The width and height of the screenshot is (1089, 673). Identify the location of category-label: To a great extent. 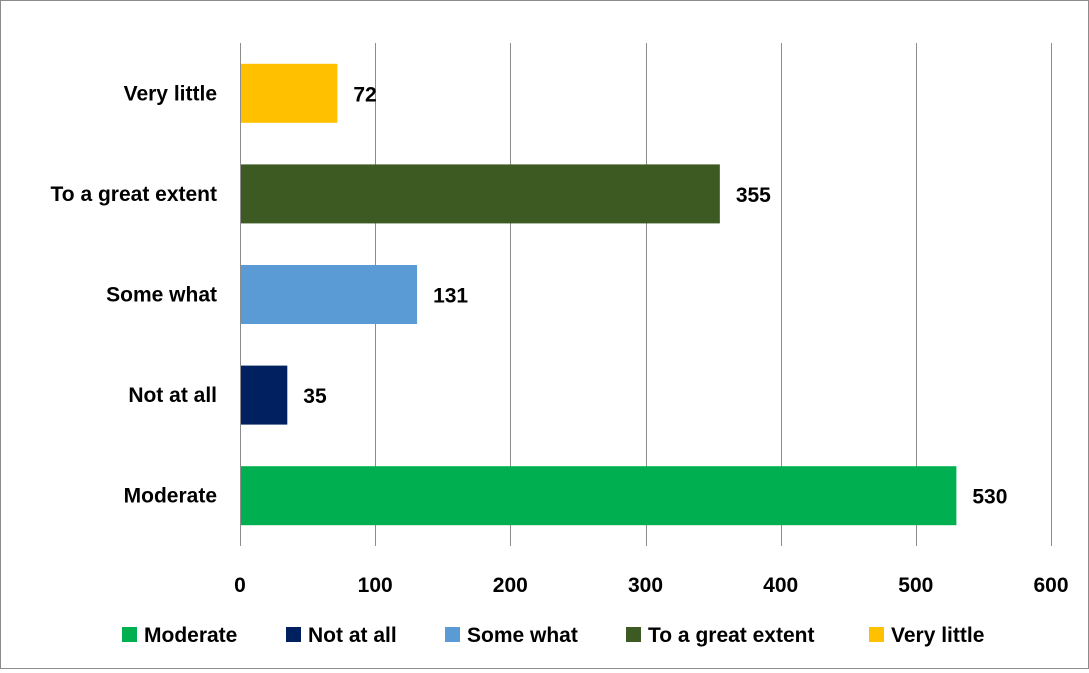
(134, 194).